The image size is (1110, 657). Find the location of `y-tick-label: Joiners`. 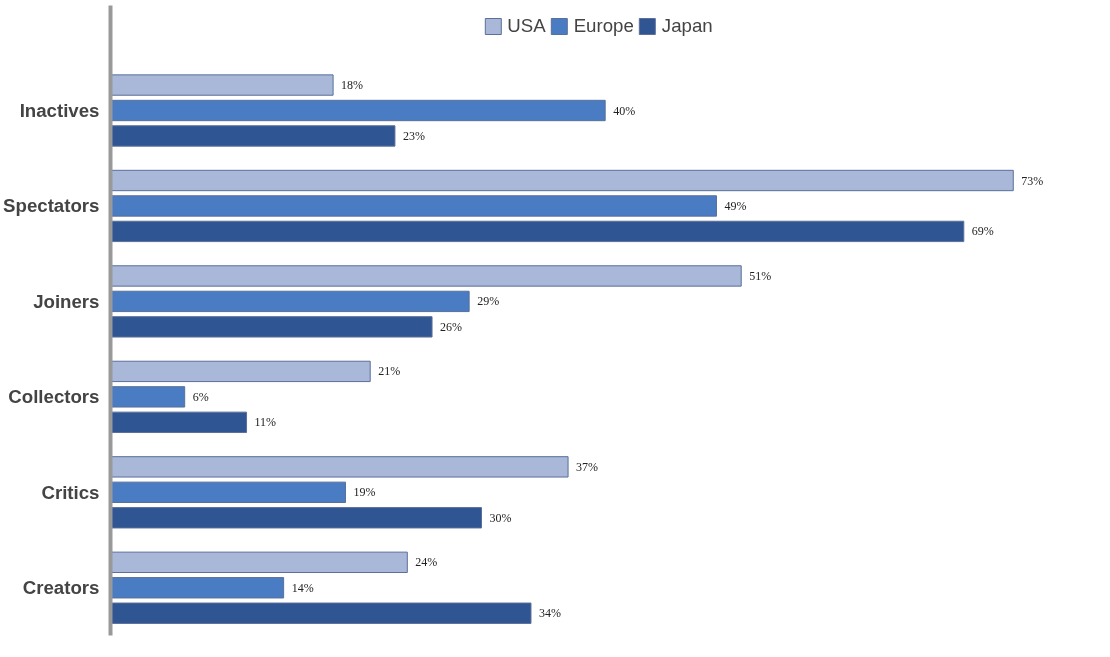

y-tick-label: Joiners is located at coordinates (66, 301).